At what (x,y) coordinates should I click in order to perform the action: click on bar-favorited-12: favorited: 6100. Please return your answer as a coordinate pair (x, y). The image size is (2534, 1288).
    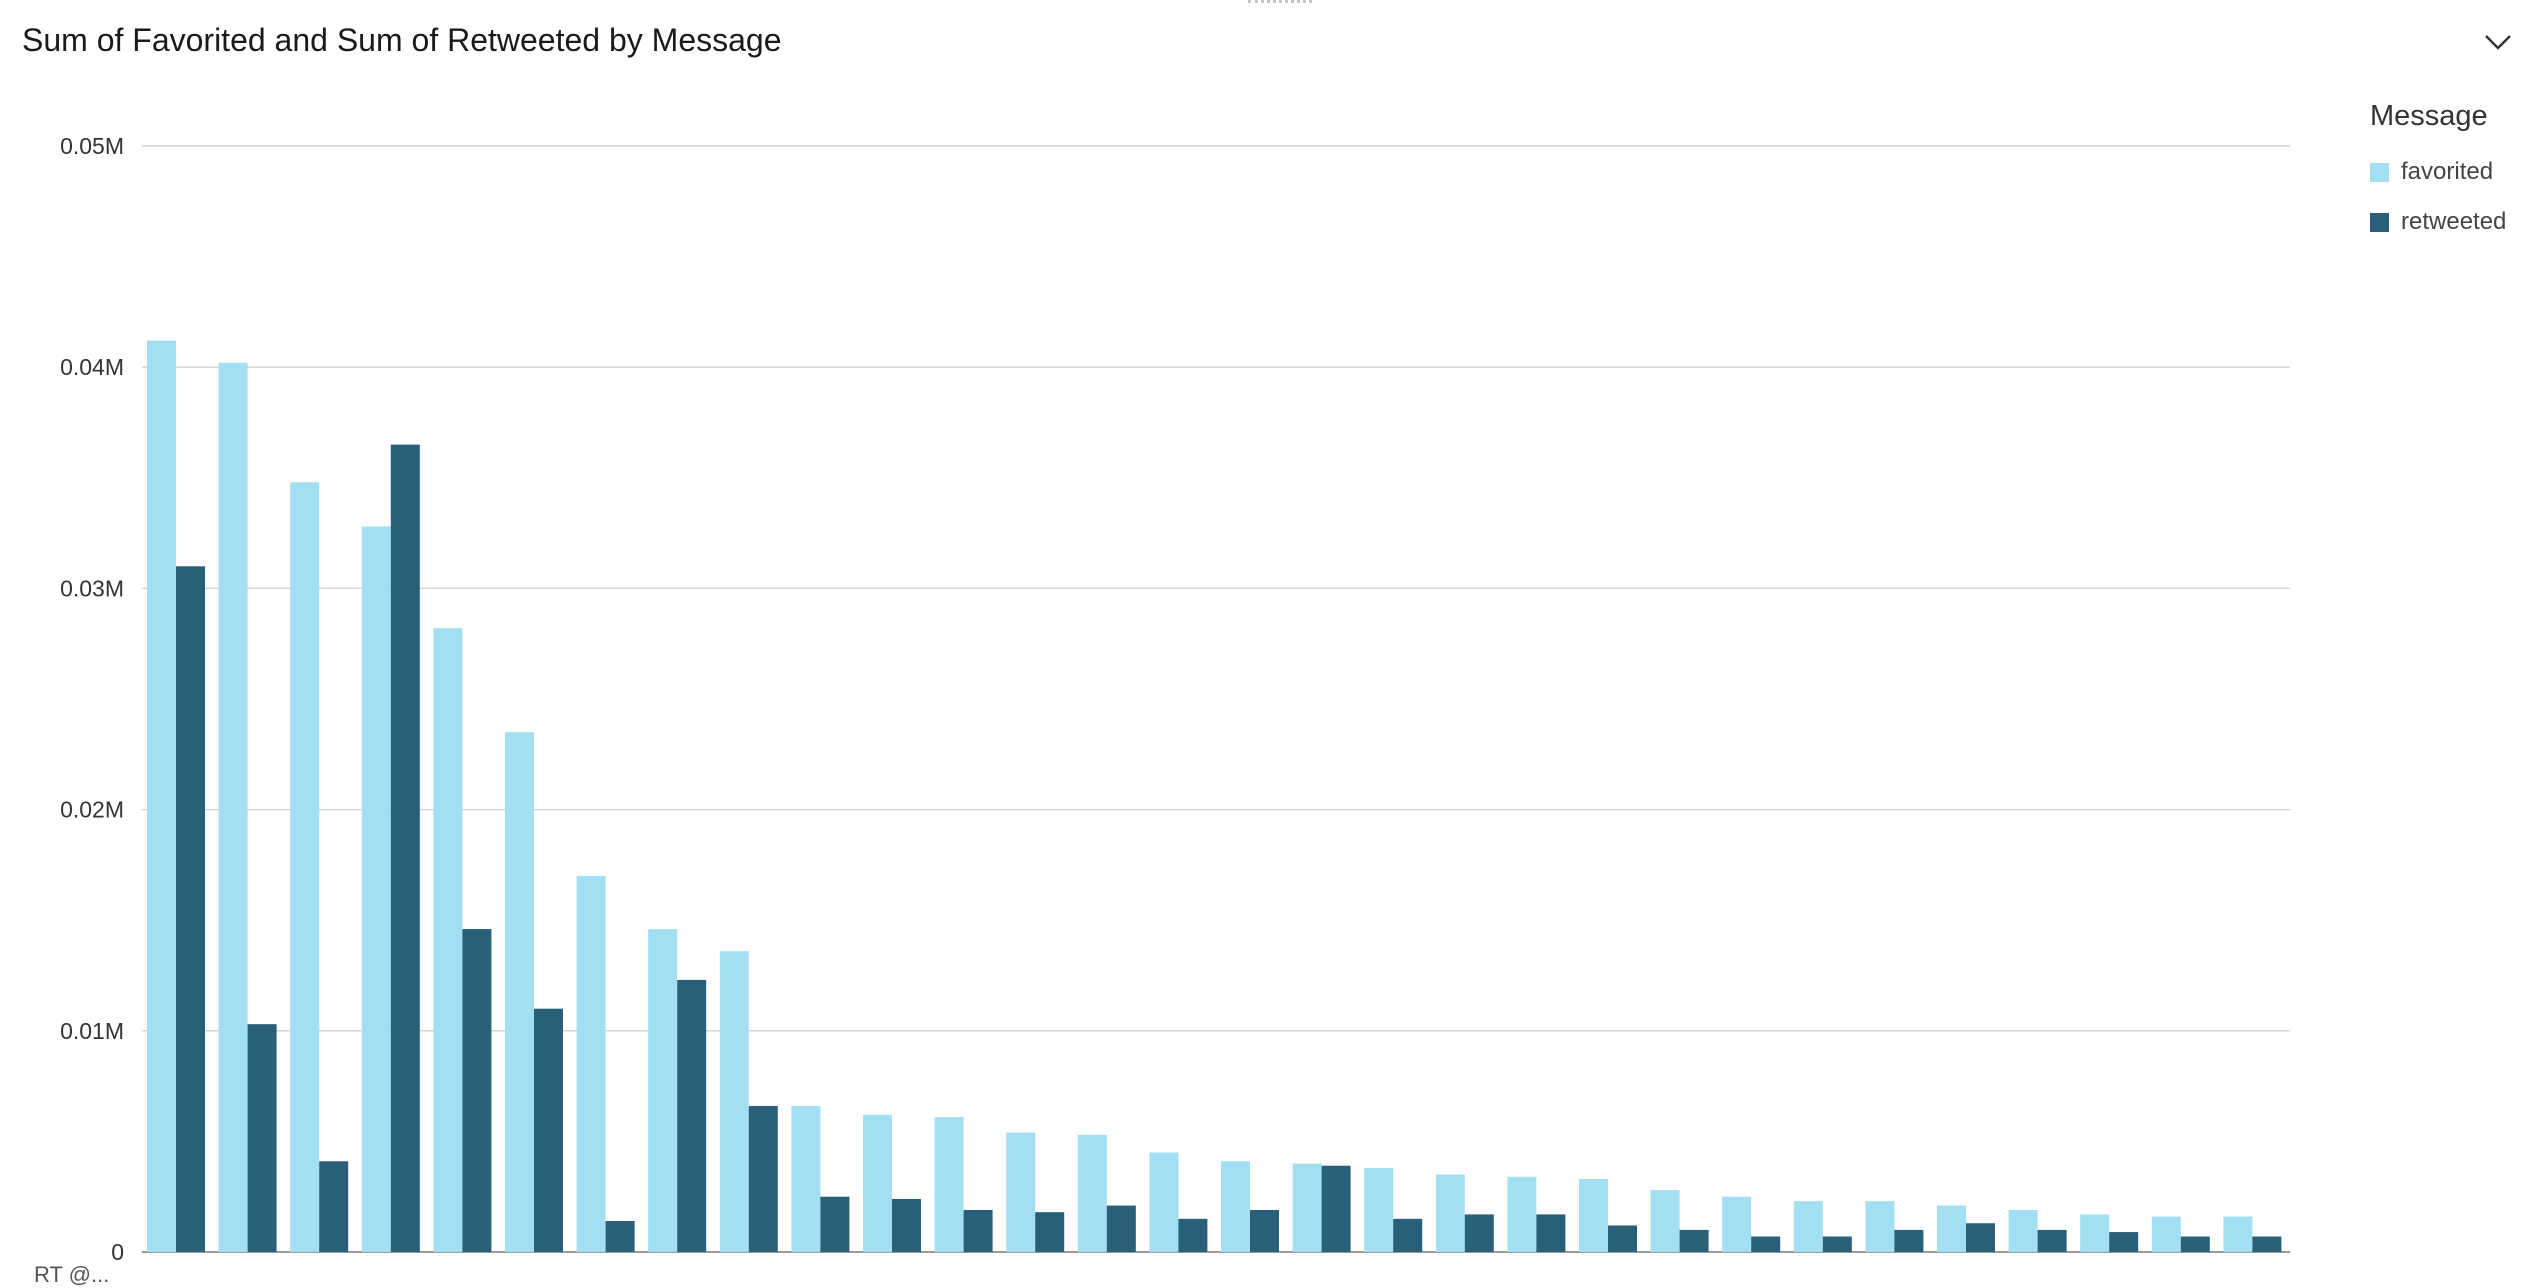
    Looking at the image, I should click on (949, 1184).